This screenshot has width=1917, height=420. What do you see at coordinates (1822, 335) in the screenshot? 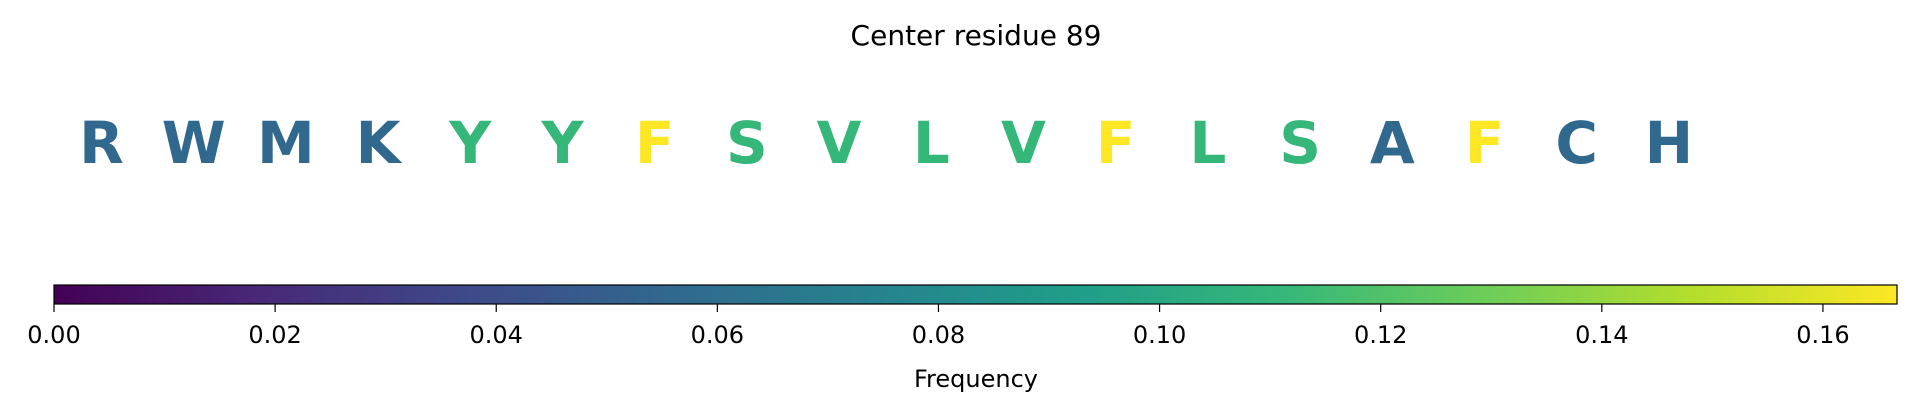
I see `x-tick-label: 0.16` at bounding box center [1822, 335].